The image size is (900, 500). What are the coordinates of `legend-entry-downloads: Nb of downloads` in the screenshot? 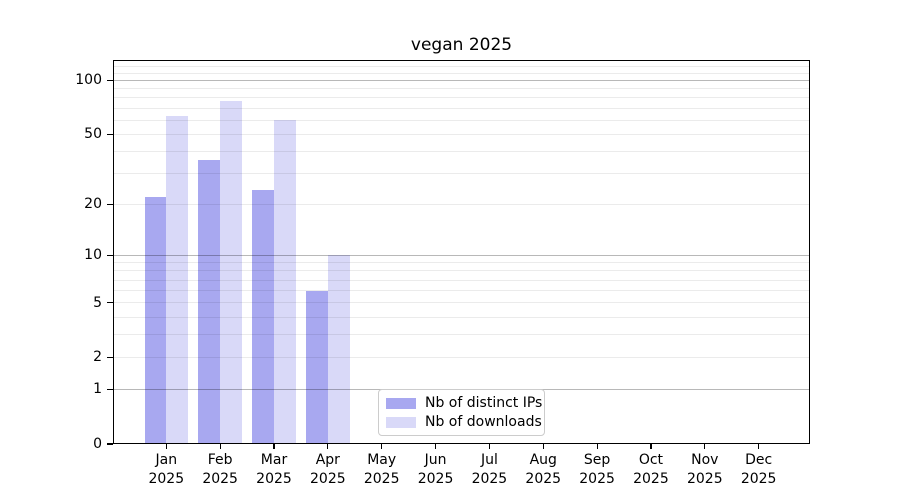 It's located at (465, 422).